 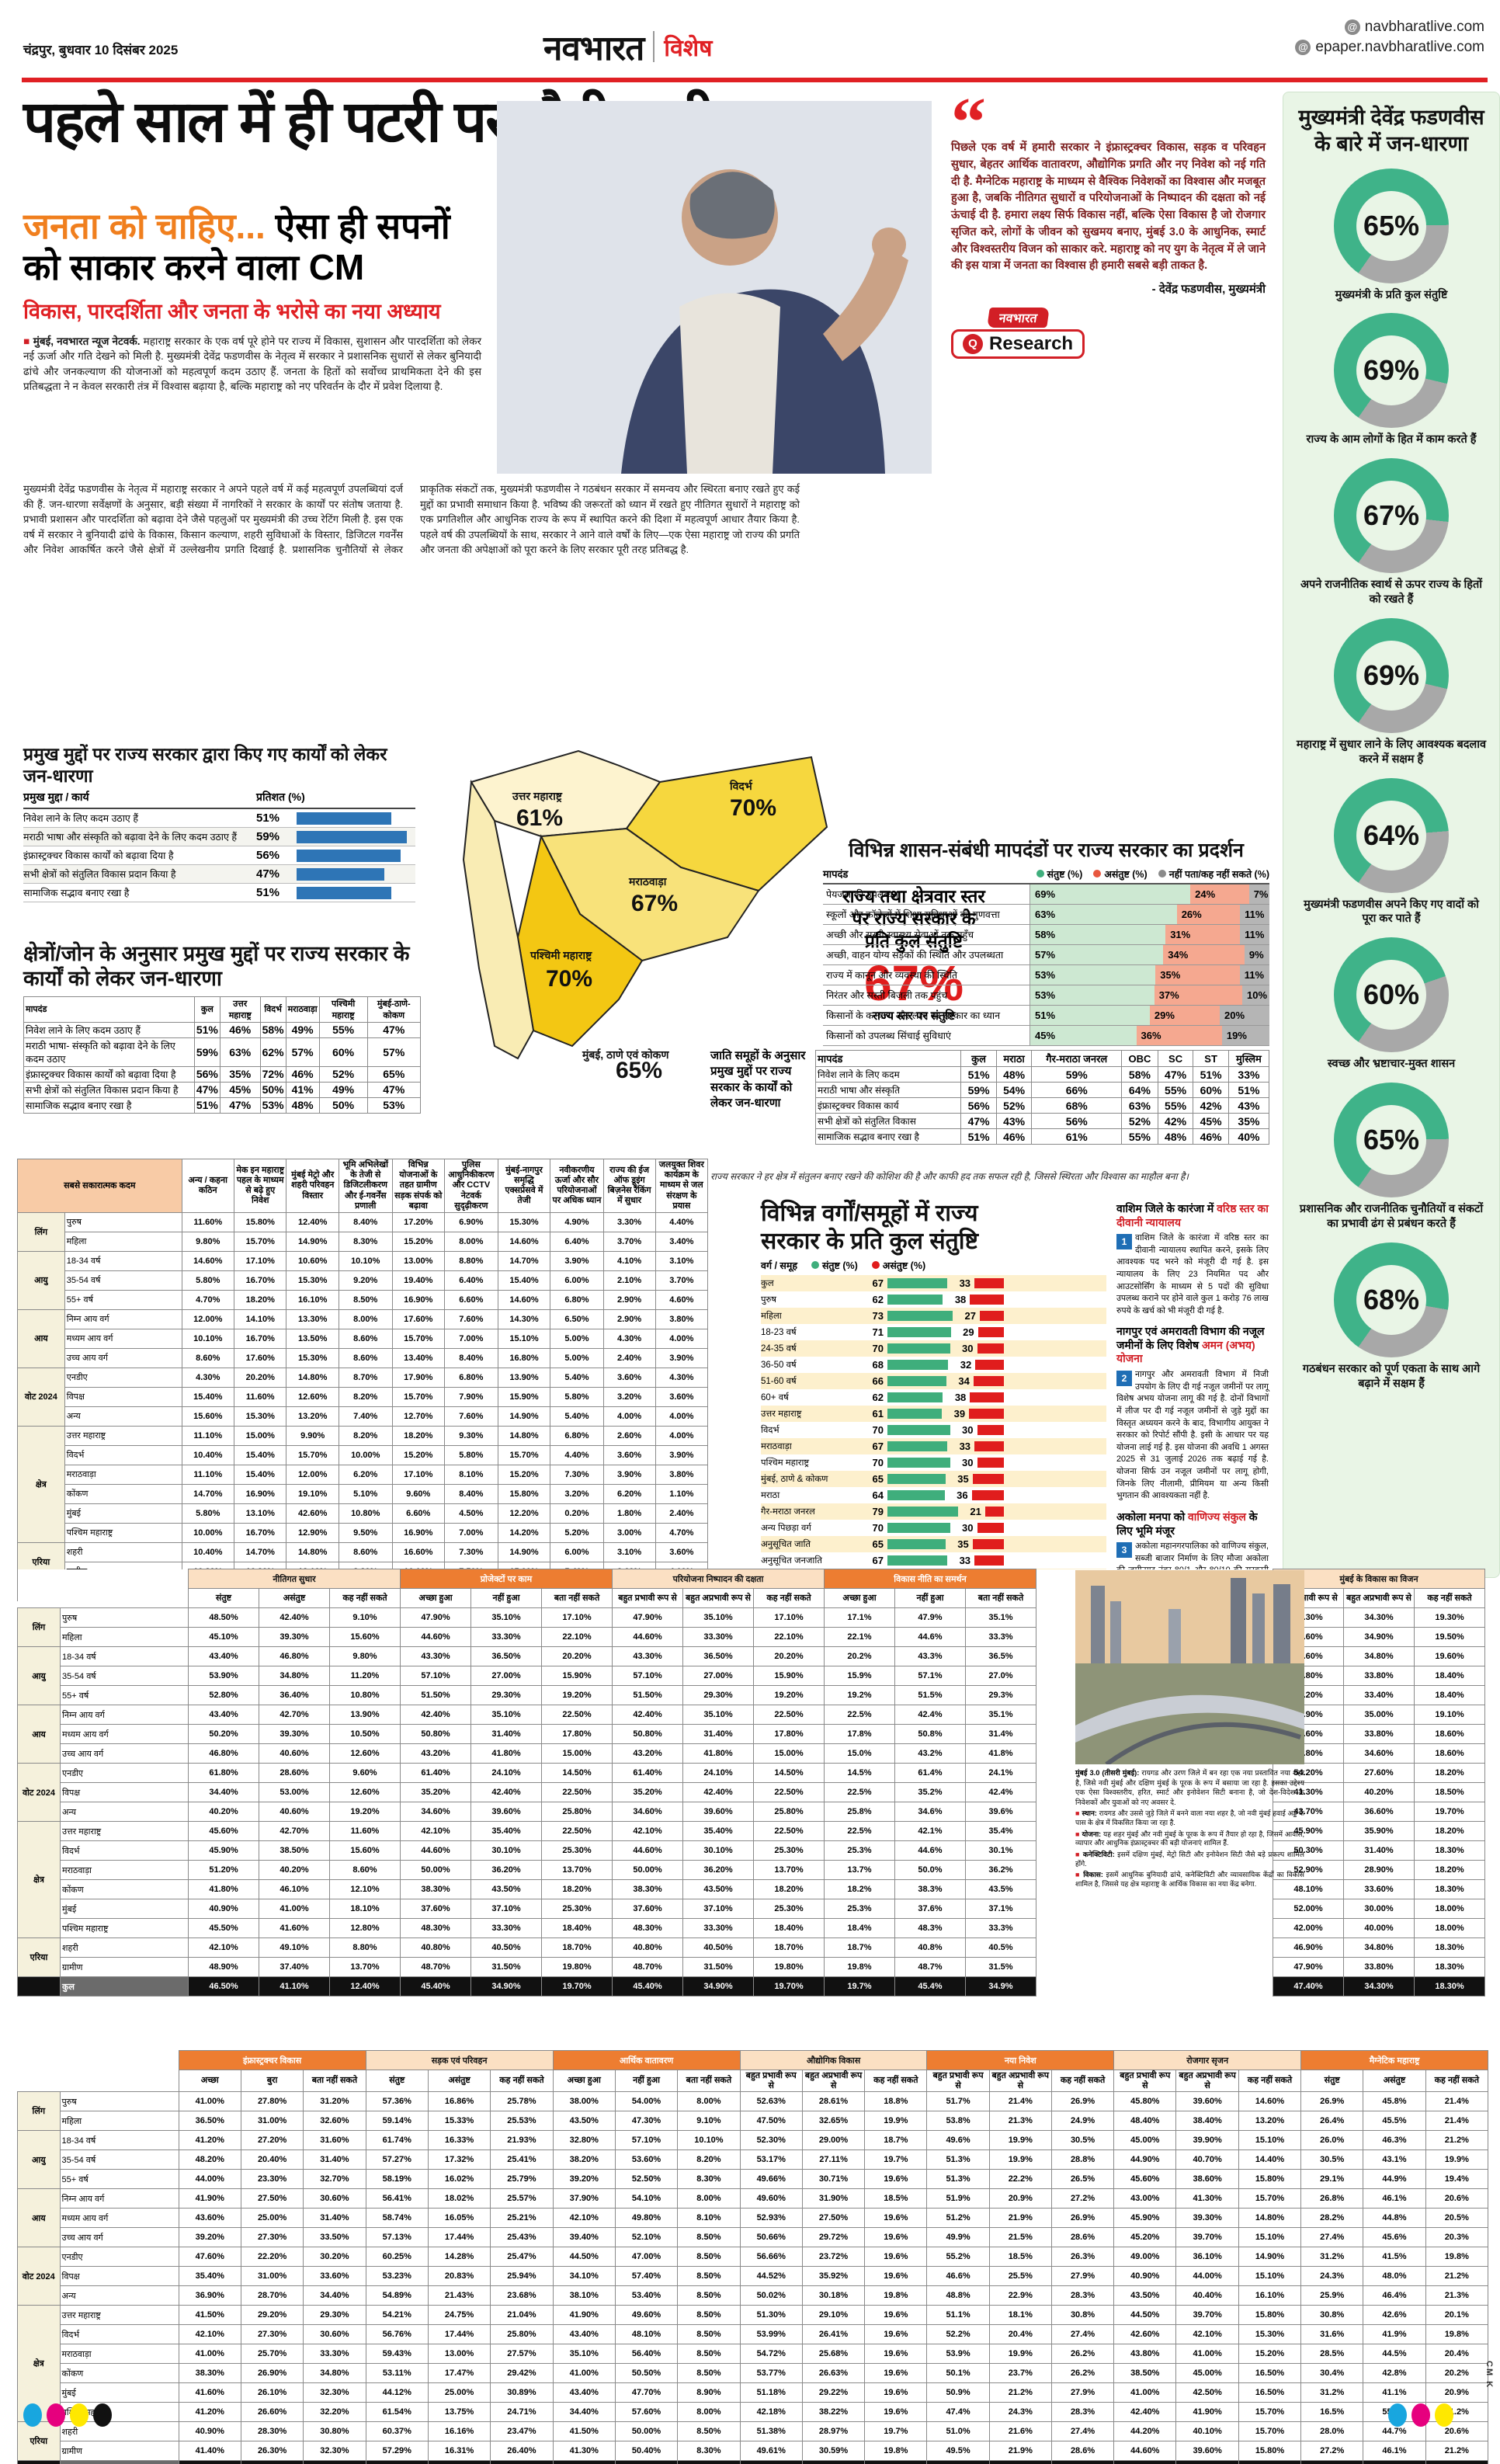 What do you see at coordinates (1145, 2374) in the screenshot?
I see `table-cell: 38.50%` at bounding box center [1145, 2374].